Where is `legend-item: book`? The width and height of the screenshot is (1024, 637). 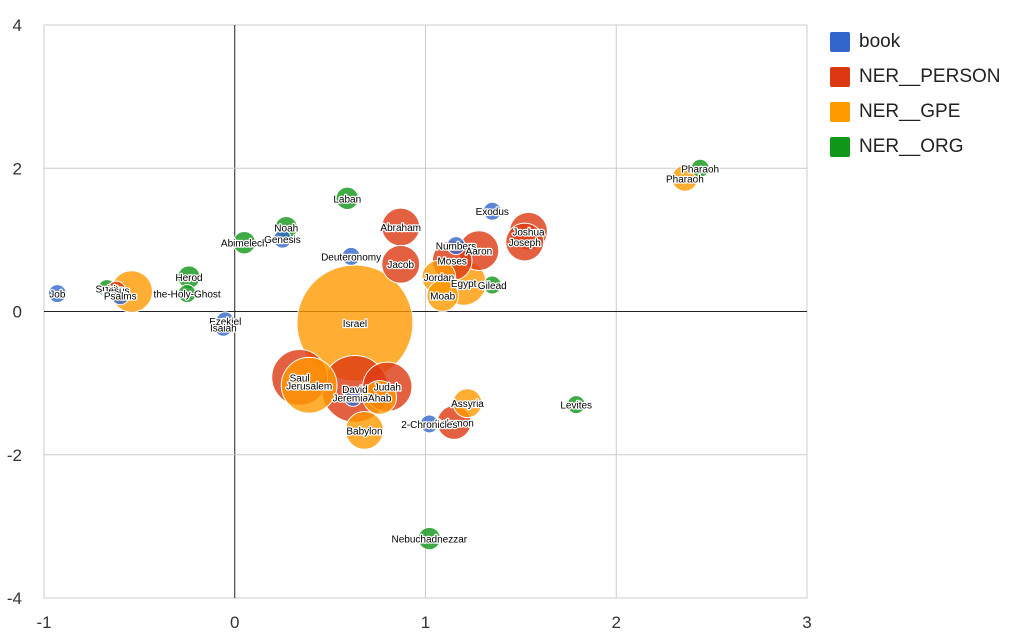 legend-item: book is located at coordinates (915, 41).